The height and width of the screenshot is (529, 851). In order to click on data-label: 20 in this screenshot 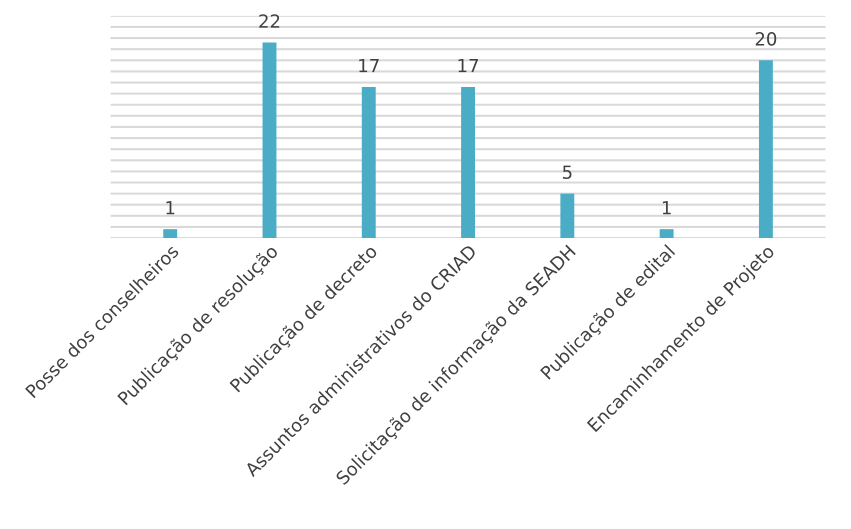, I will do `click(766, 39)`.